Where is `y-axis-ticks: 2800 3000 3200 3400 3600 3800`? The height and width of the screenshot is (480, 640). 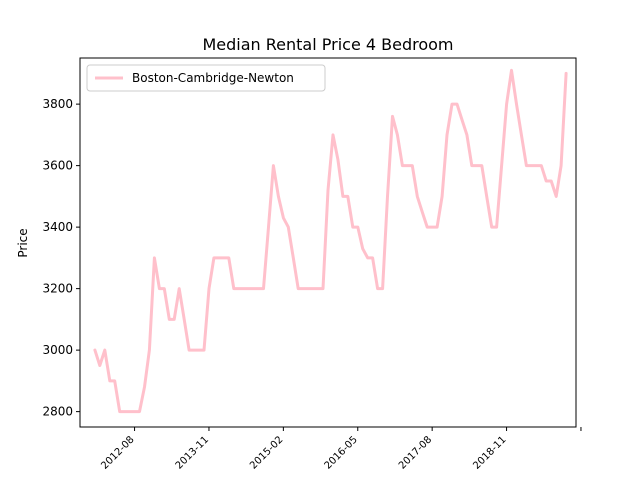
y-axis-ticks: 2800 3000 3200 3400 3600 3800 is located at coordinates (61, 258).